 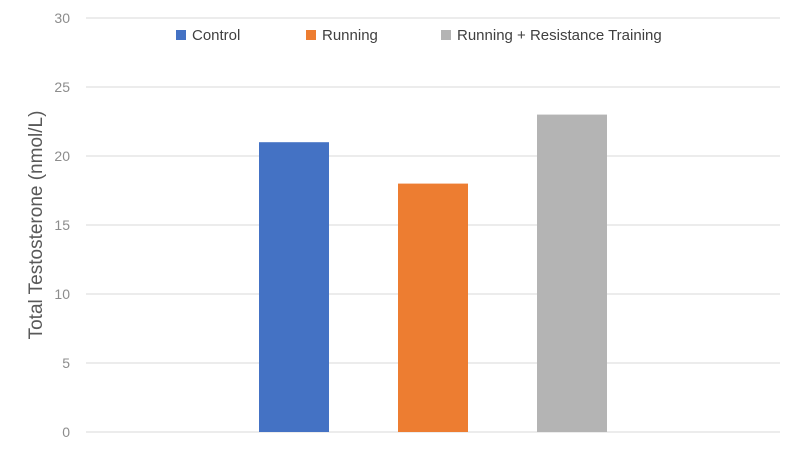 I want to click on legend-label: Control, so click(x=216, y=35).